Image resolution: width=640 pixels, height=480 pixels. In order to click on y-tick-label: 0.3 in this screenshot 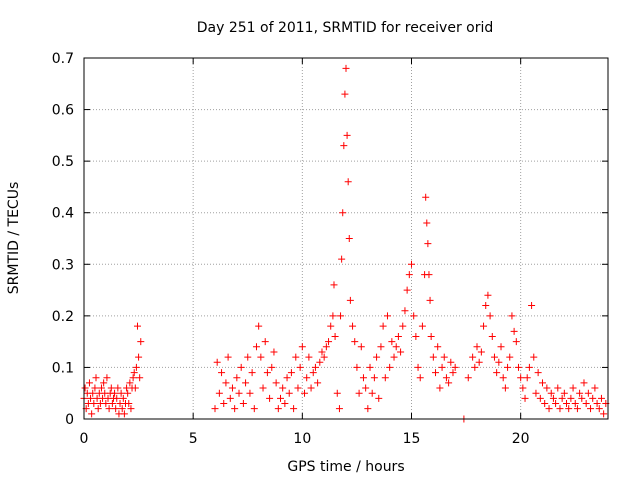, I will do `click(63, 265)`.